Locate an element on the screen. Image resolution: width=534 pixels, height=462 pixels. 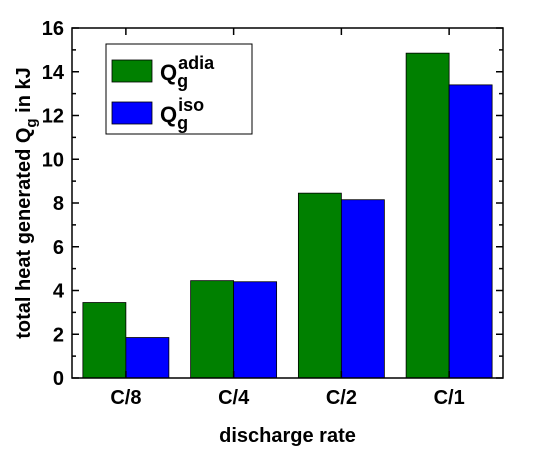
x-tick-label: C/1 is located at coordinates (449, 398).